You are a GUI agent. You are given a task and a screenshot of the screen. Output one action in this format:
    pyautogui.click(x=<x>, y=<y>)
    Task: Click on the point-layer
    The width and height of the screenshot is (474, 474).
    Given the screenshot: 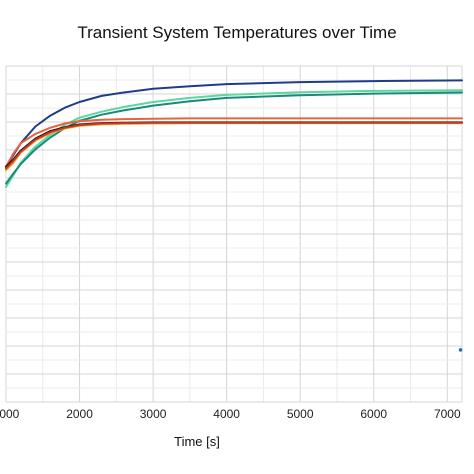 What is the action you would take?
    pyautogui.click(x=460, y=350)
    